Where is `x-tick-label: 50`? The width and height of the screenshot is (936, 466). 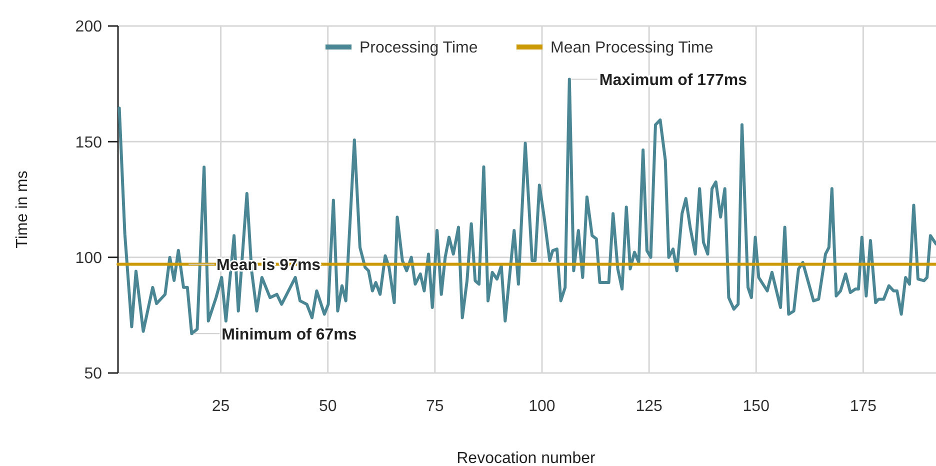
x-tick-label: 50 is located at coordinates (327, 406).